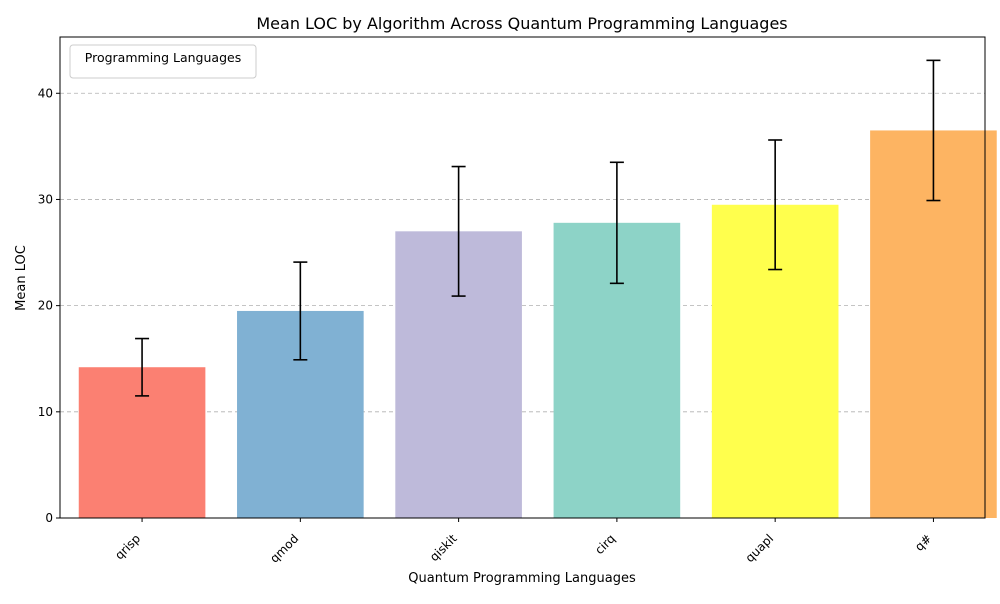 The image size is (1000, 604). What do you see at coordinates (45, 306) in the screenshot?
I see `y-tick-label: 20` at bounding box center [45, 306].